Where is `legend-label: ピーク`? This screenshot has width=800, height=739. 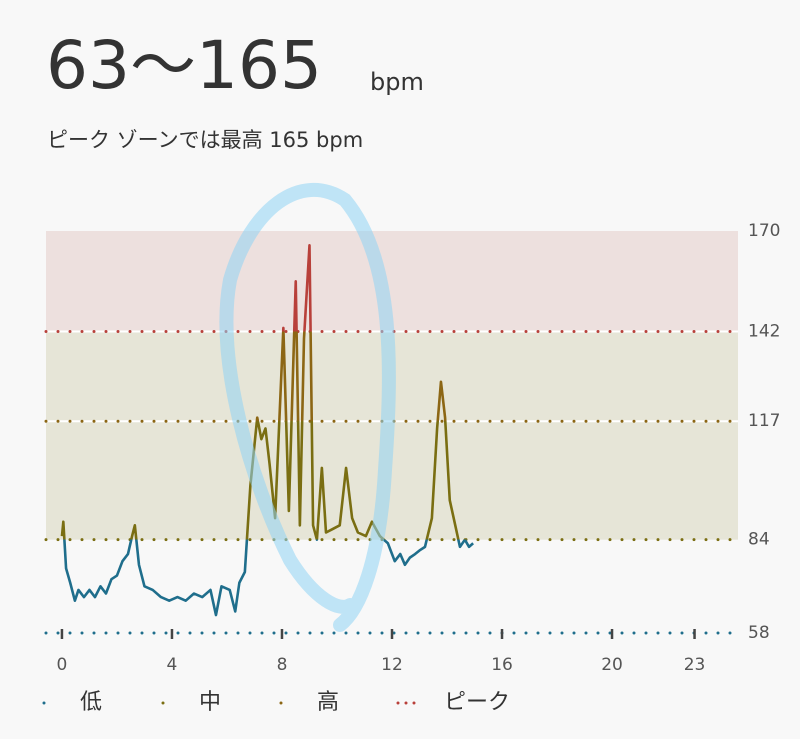 legend-label: ピーク is located at coordinates (477, 702).